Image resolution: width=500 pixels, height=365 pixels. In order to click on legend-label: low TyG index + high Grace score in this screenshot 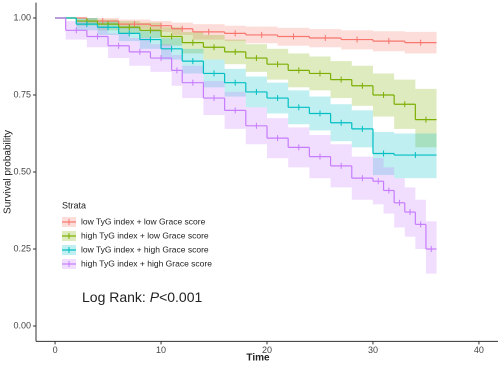, I will do `click(145, 249)`.